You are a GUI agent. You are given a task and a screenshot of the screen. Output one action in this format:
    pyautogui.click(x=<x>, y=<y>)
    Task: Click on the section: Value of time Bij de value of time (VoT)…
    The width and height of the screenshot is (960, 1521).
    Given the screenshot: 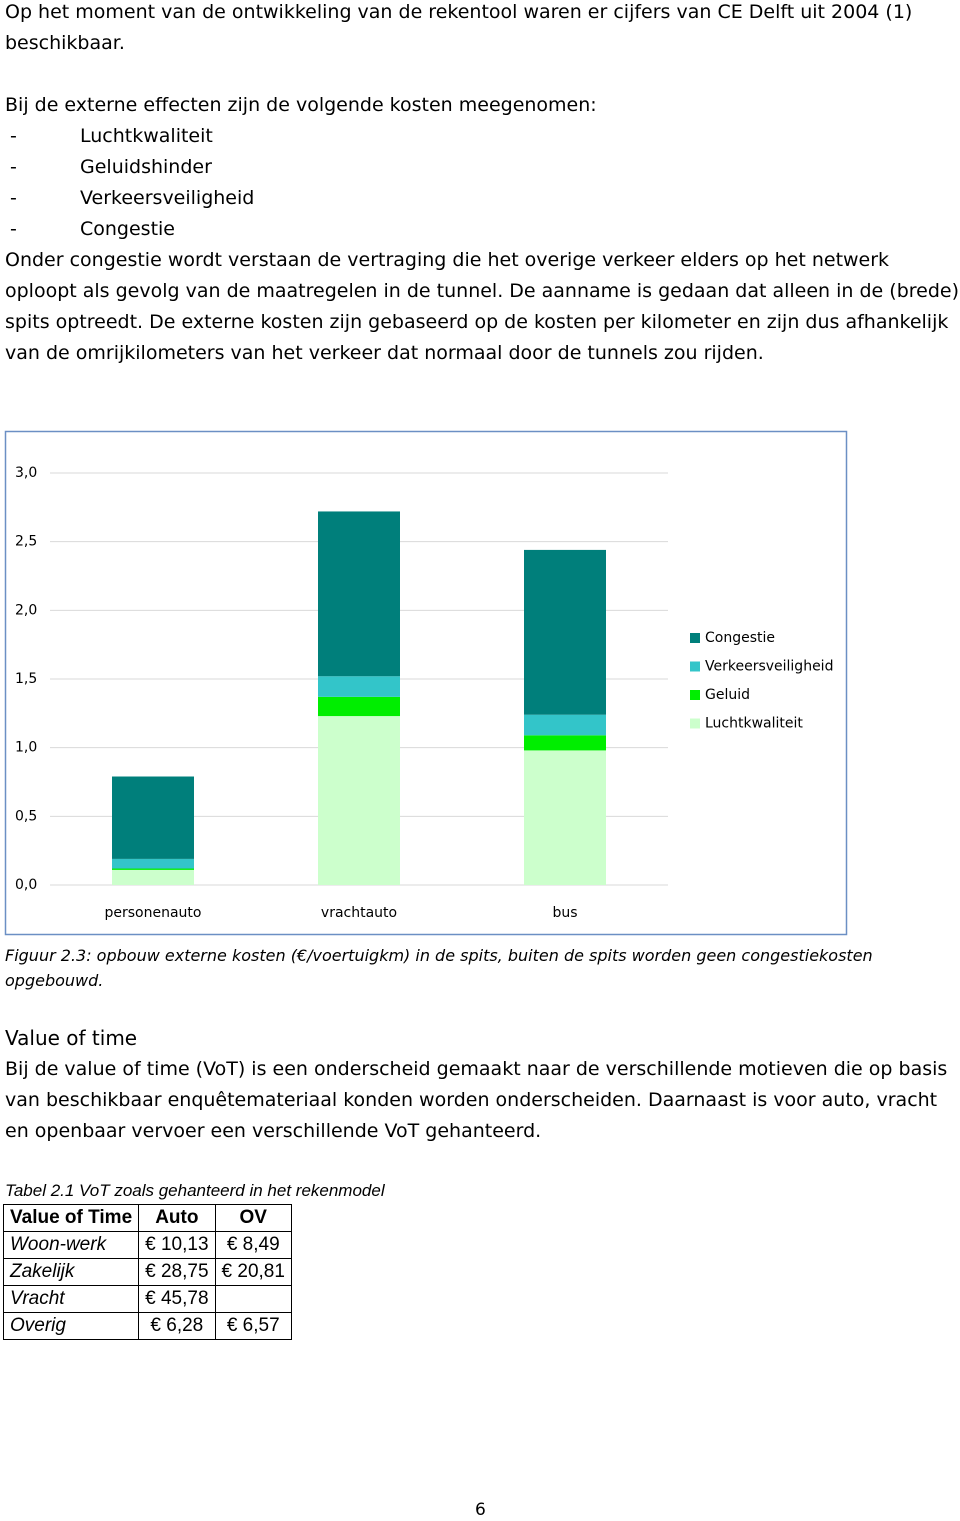 What is the action you would take?
    pyautogui.click(x=482, y=1085)
    